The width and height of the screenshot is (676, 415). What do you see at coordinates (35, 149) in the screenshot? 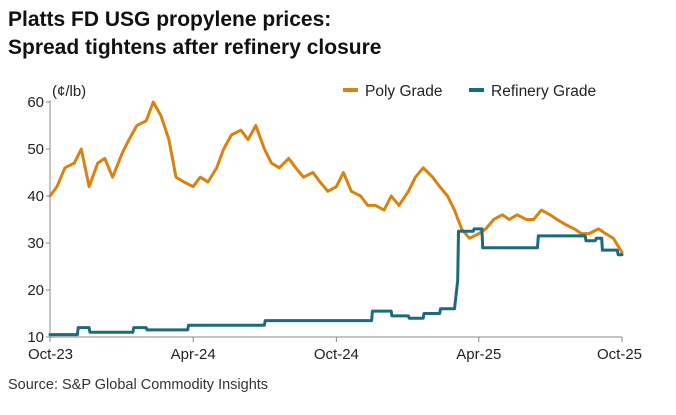
I see `y-tick-label: 50` at bounding box center [35, 149].